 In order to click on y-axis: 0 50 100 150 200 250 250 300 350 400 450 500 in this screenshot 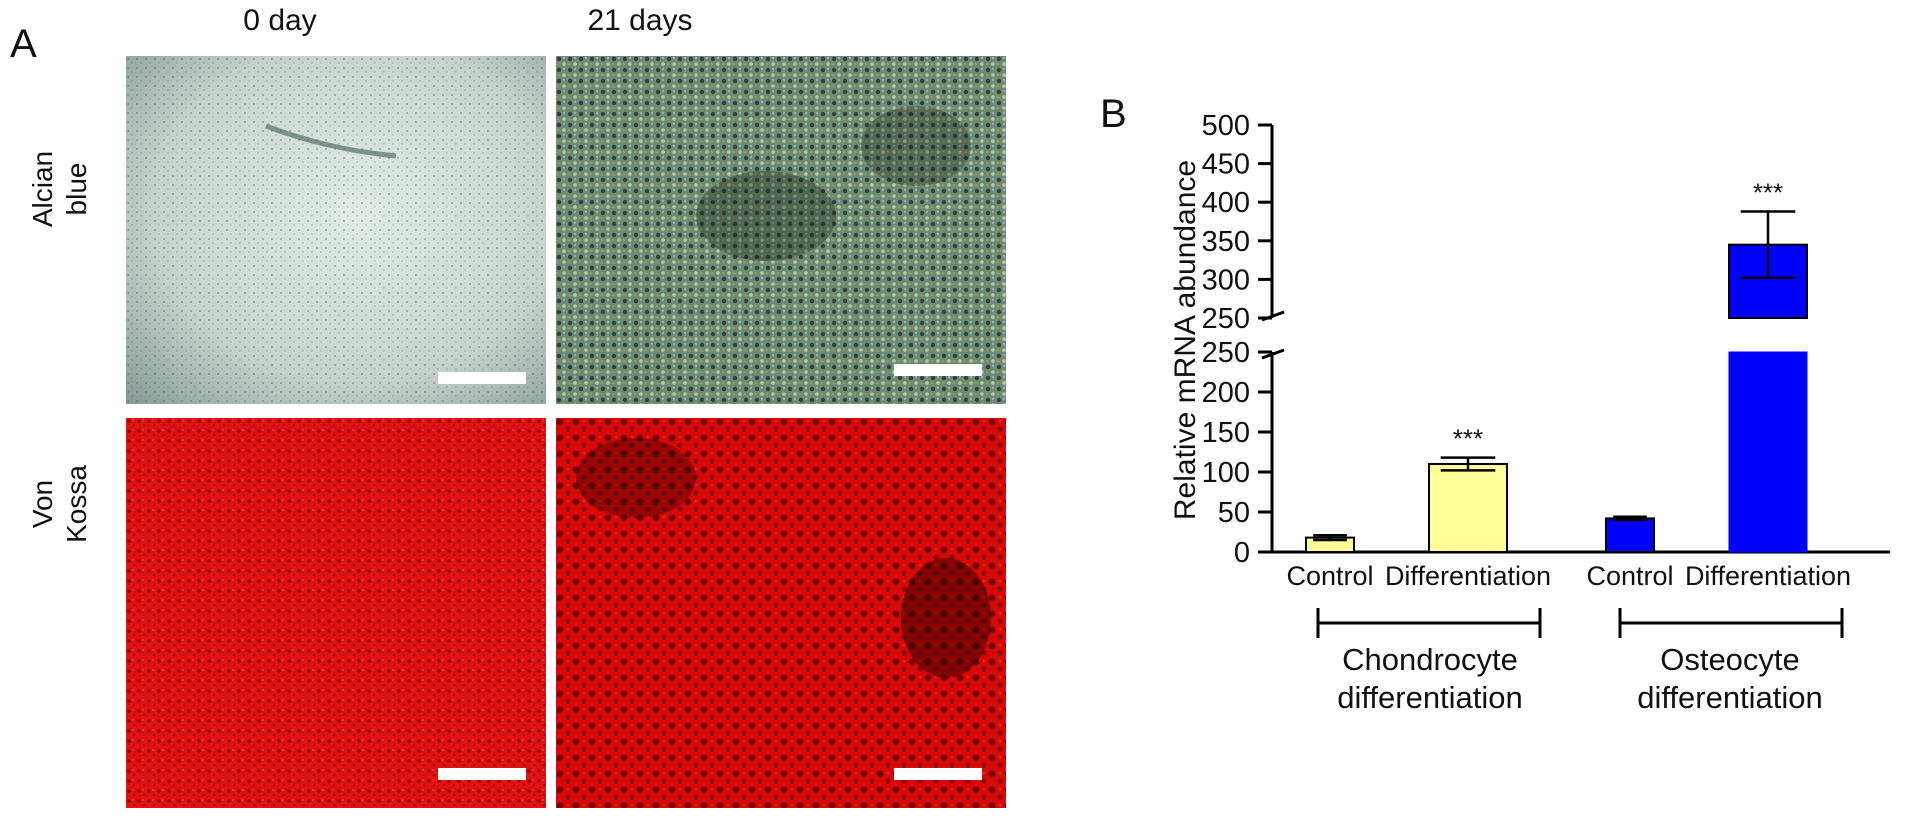, I will do `click(1243, 339)`.